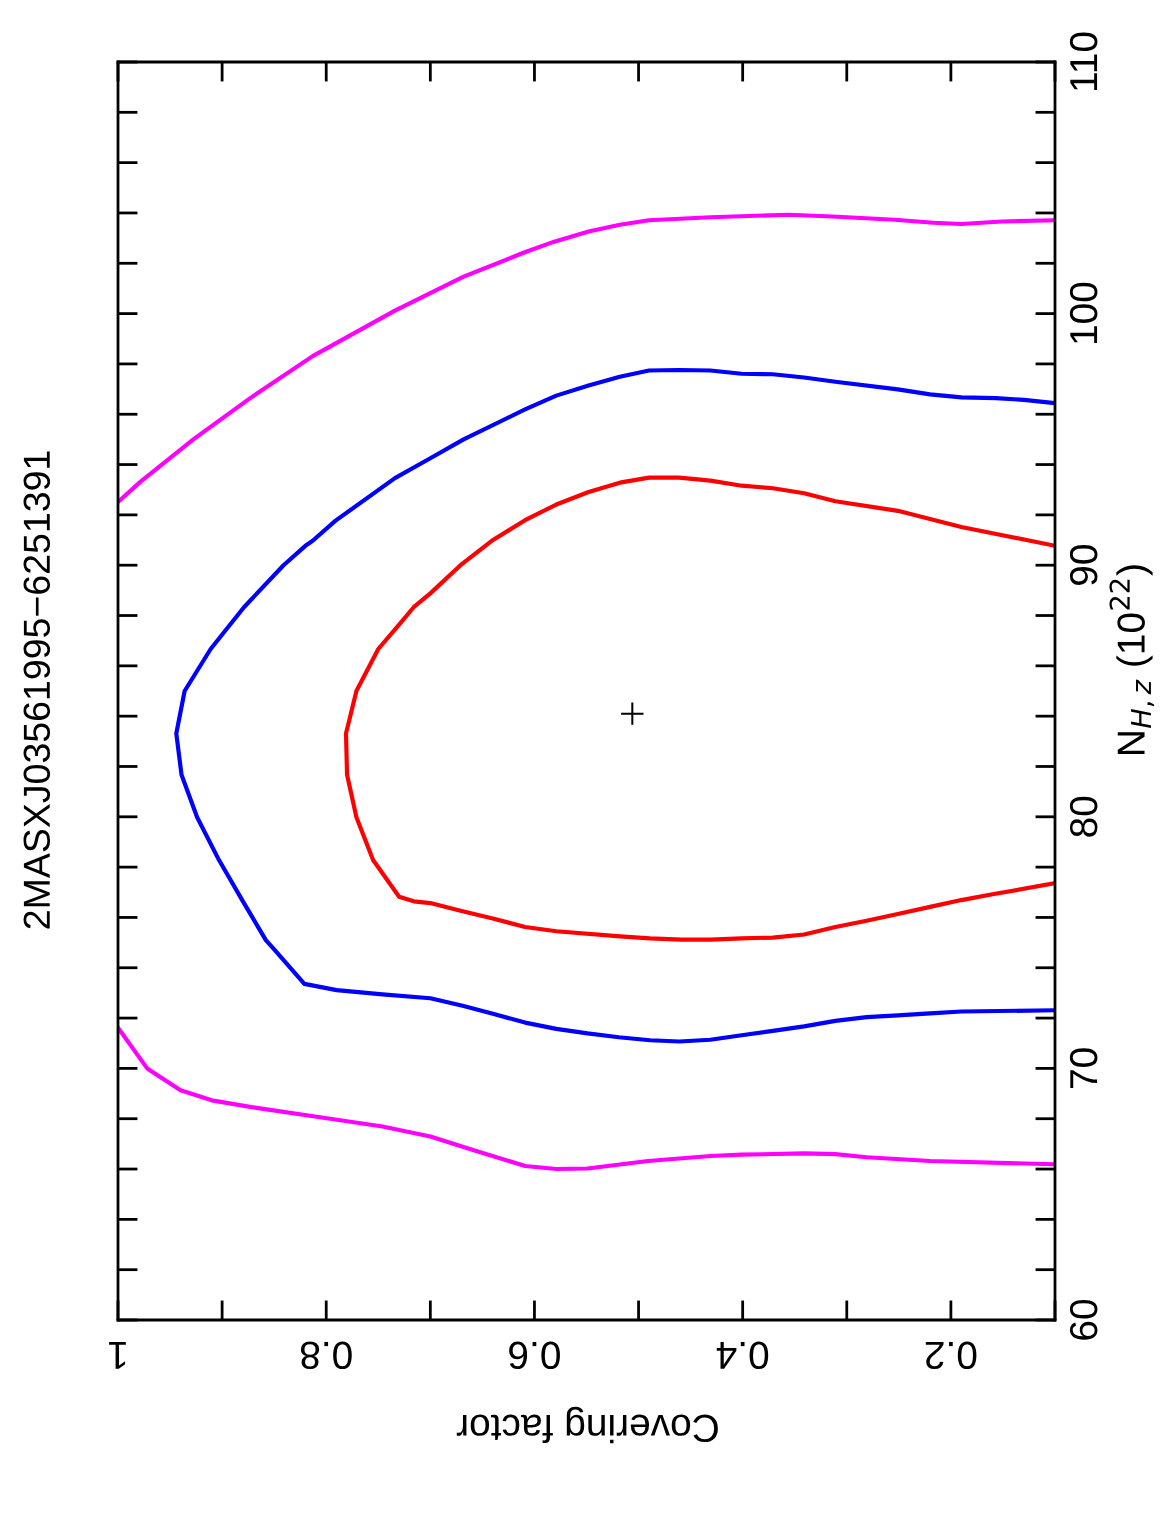 The height and width of the screenshot is (1517, 1167). Describe the element at coordinates (742, 1355) in the screenshot. I see `x-tick-label: 0.4` at that location.